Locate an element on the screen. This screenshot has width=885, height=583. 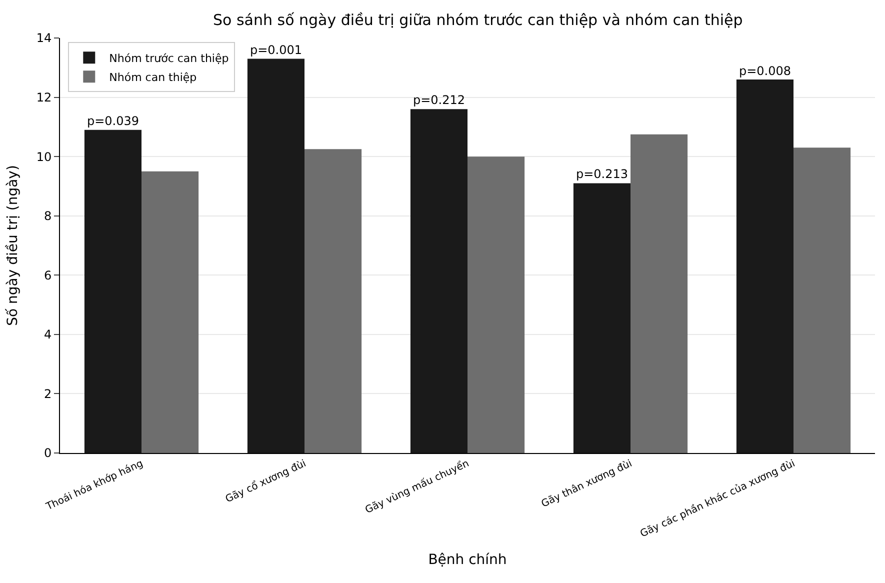
y-tick-label: 12 is located at coordinates (44, 97).